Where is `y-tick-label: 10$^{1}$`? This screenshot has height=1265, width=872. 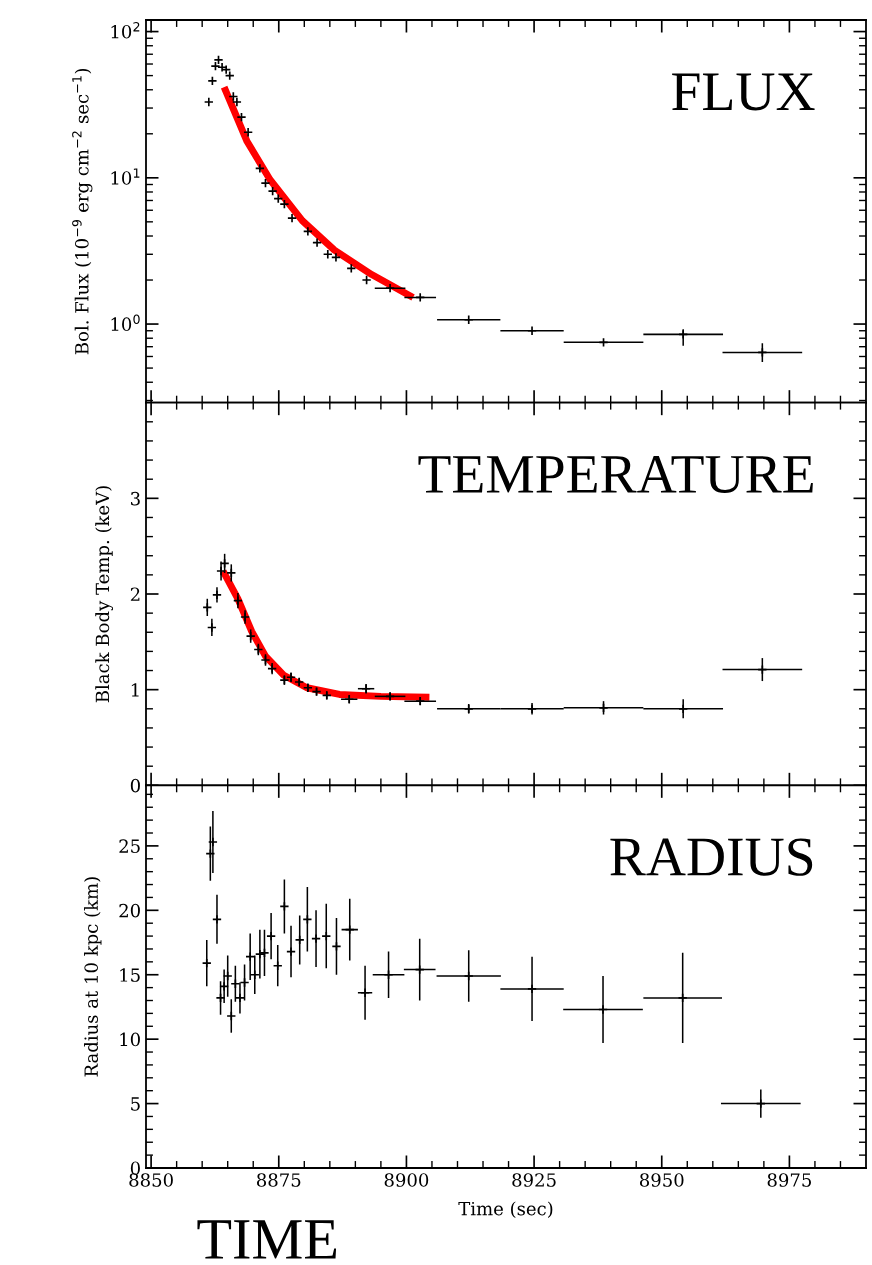
y-tick-label: 10$^{1}$ is located at coordinates (125, 176).